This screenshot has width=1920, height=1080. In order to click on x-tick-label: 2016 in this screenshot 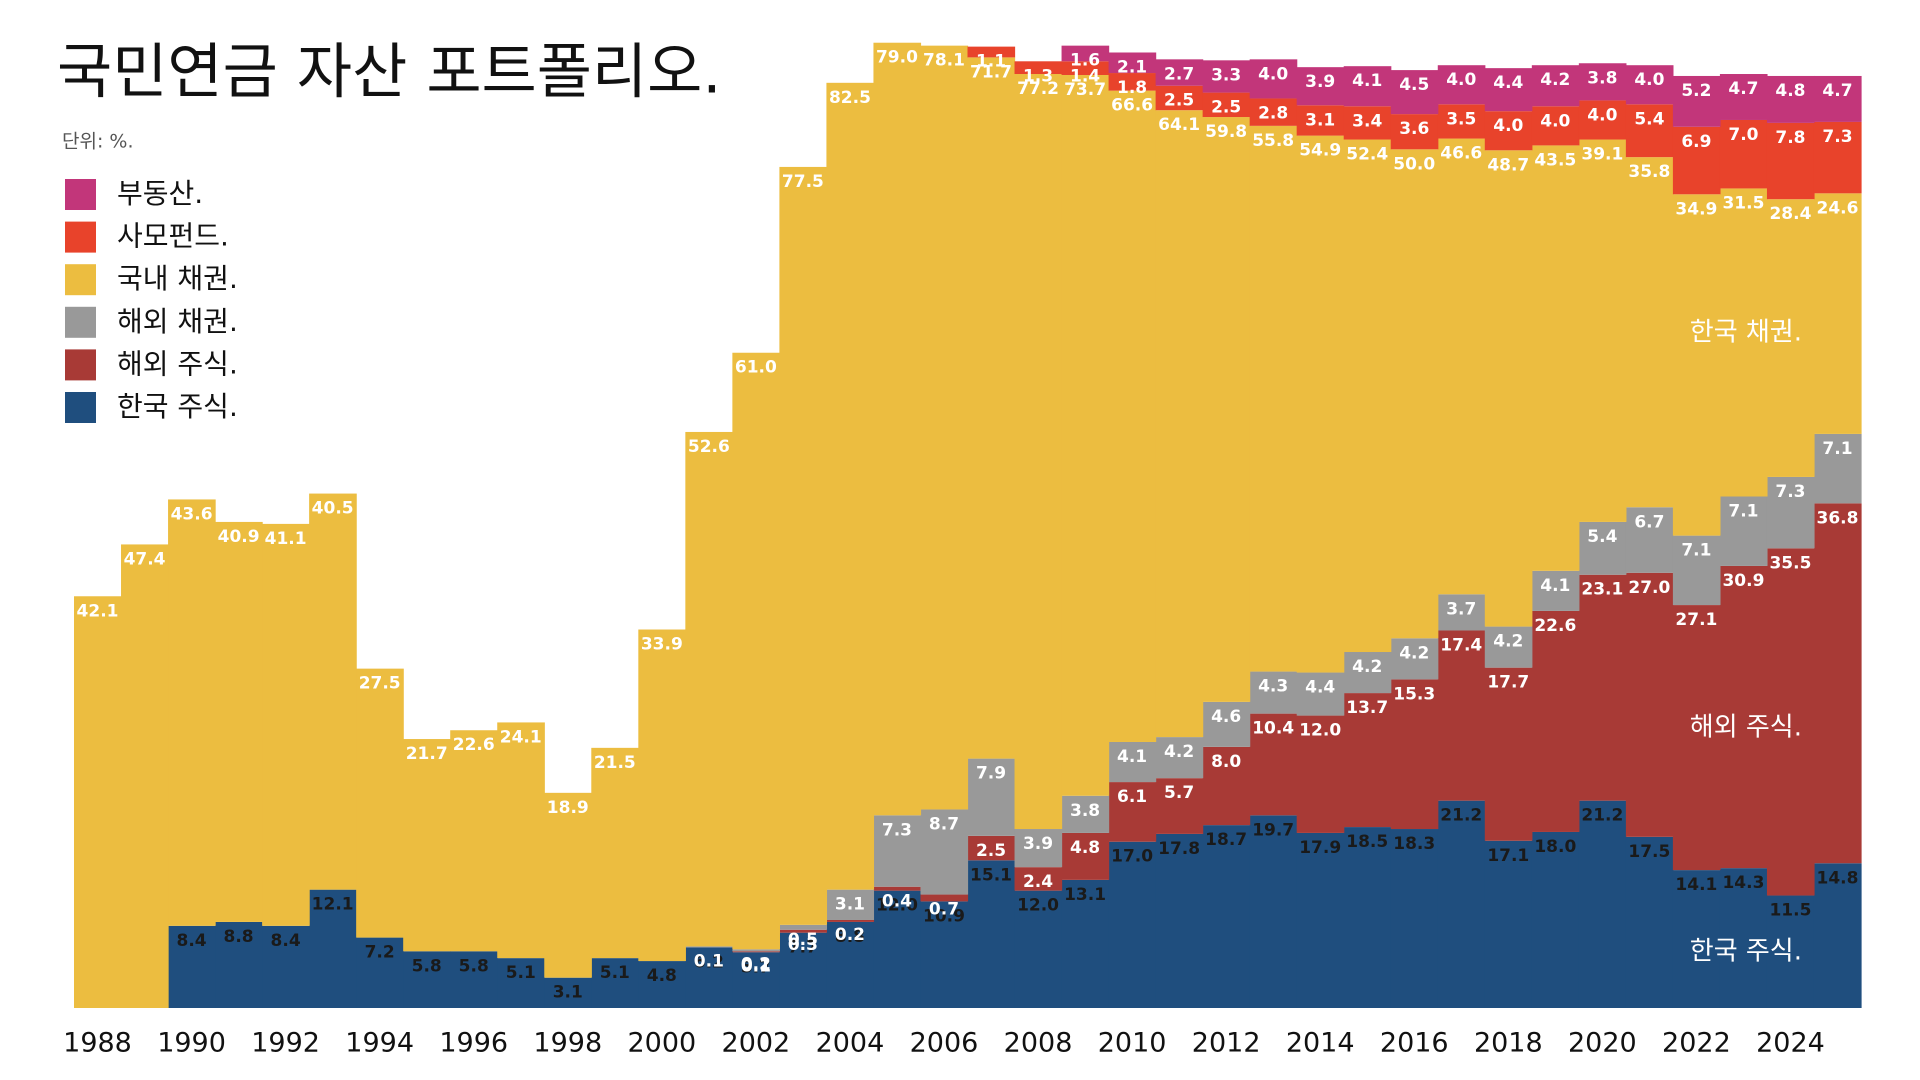, I will do `click(1414, 1043)`.